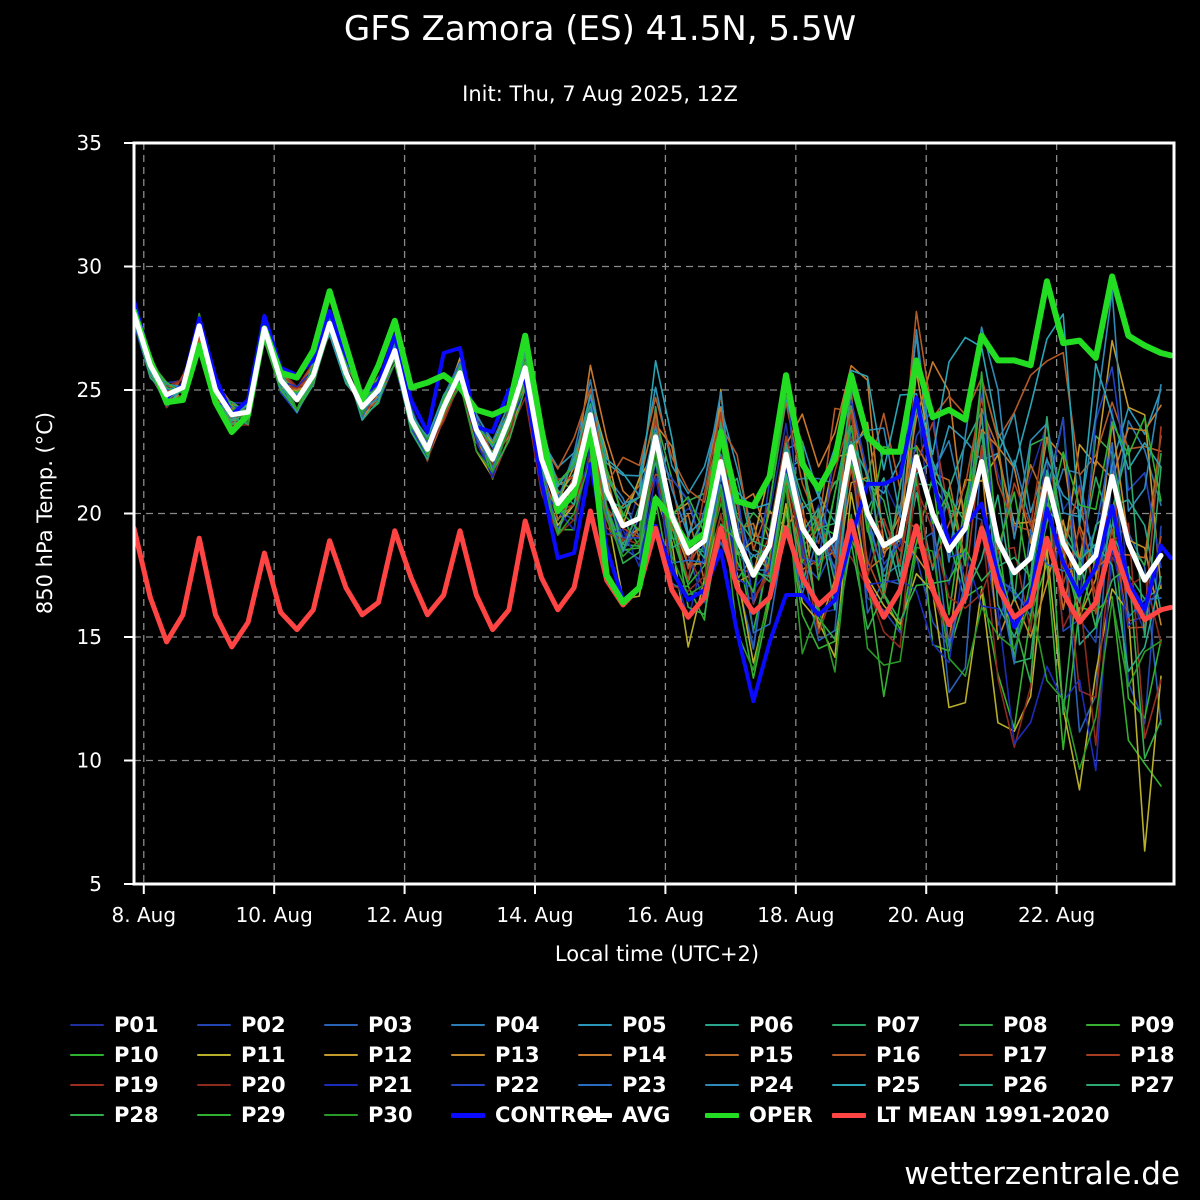 Image resolution: width=1200 pixels, height=1200 pixels. Describe the element at coordinates (644, 1085) in the screenshot. I see `legend-label: P23` at that location.